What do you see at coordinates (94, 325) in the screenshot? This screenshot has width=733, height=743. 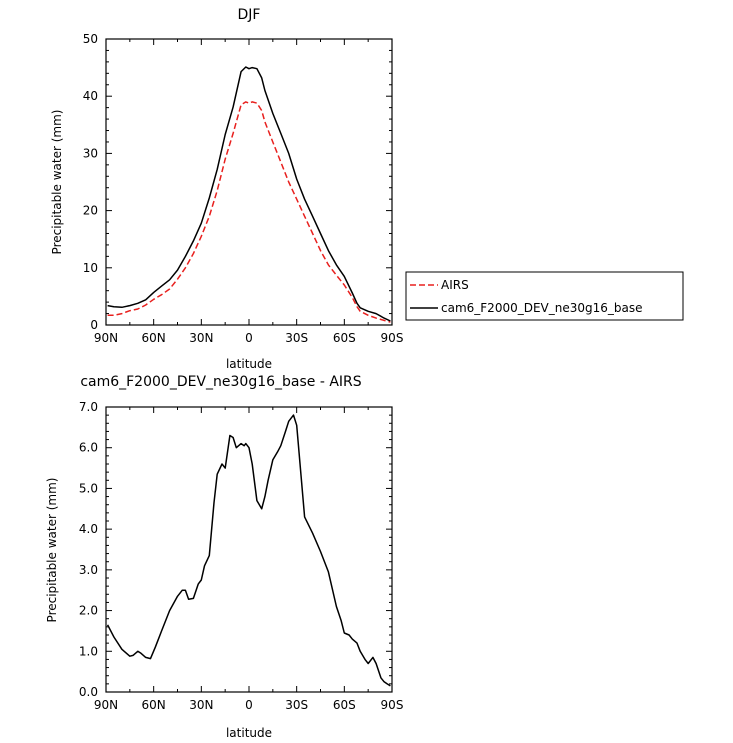 I see `y-tick-label: 0` at bounding box center [94, 325].